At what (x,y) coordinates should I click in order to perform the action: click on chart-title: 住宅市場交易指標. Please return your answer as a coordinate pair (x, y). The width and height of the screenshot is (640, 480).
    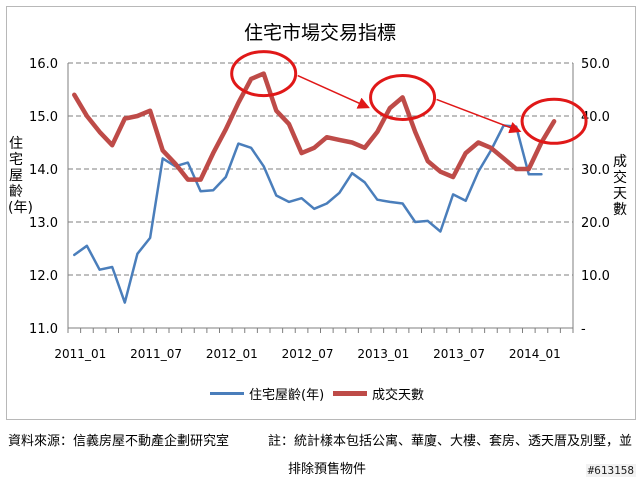
    Looking at the image, I should click on (319, 33).